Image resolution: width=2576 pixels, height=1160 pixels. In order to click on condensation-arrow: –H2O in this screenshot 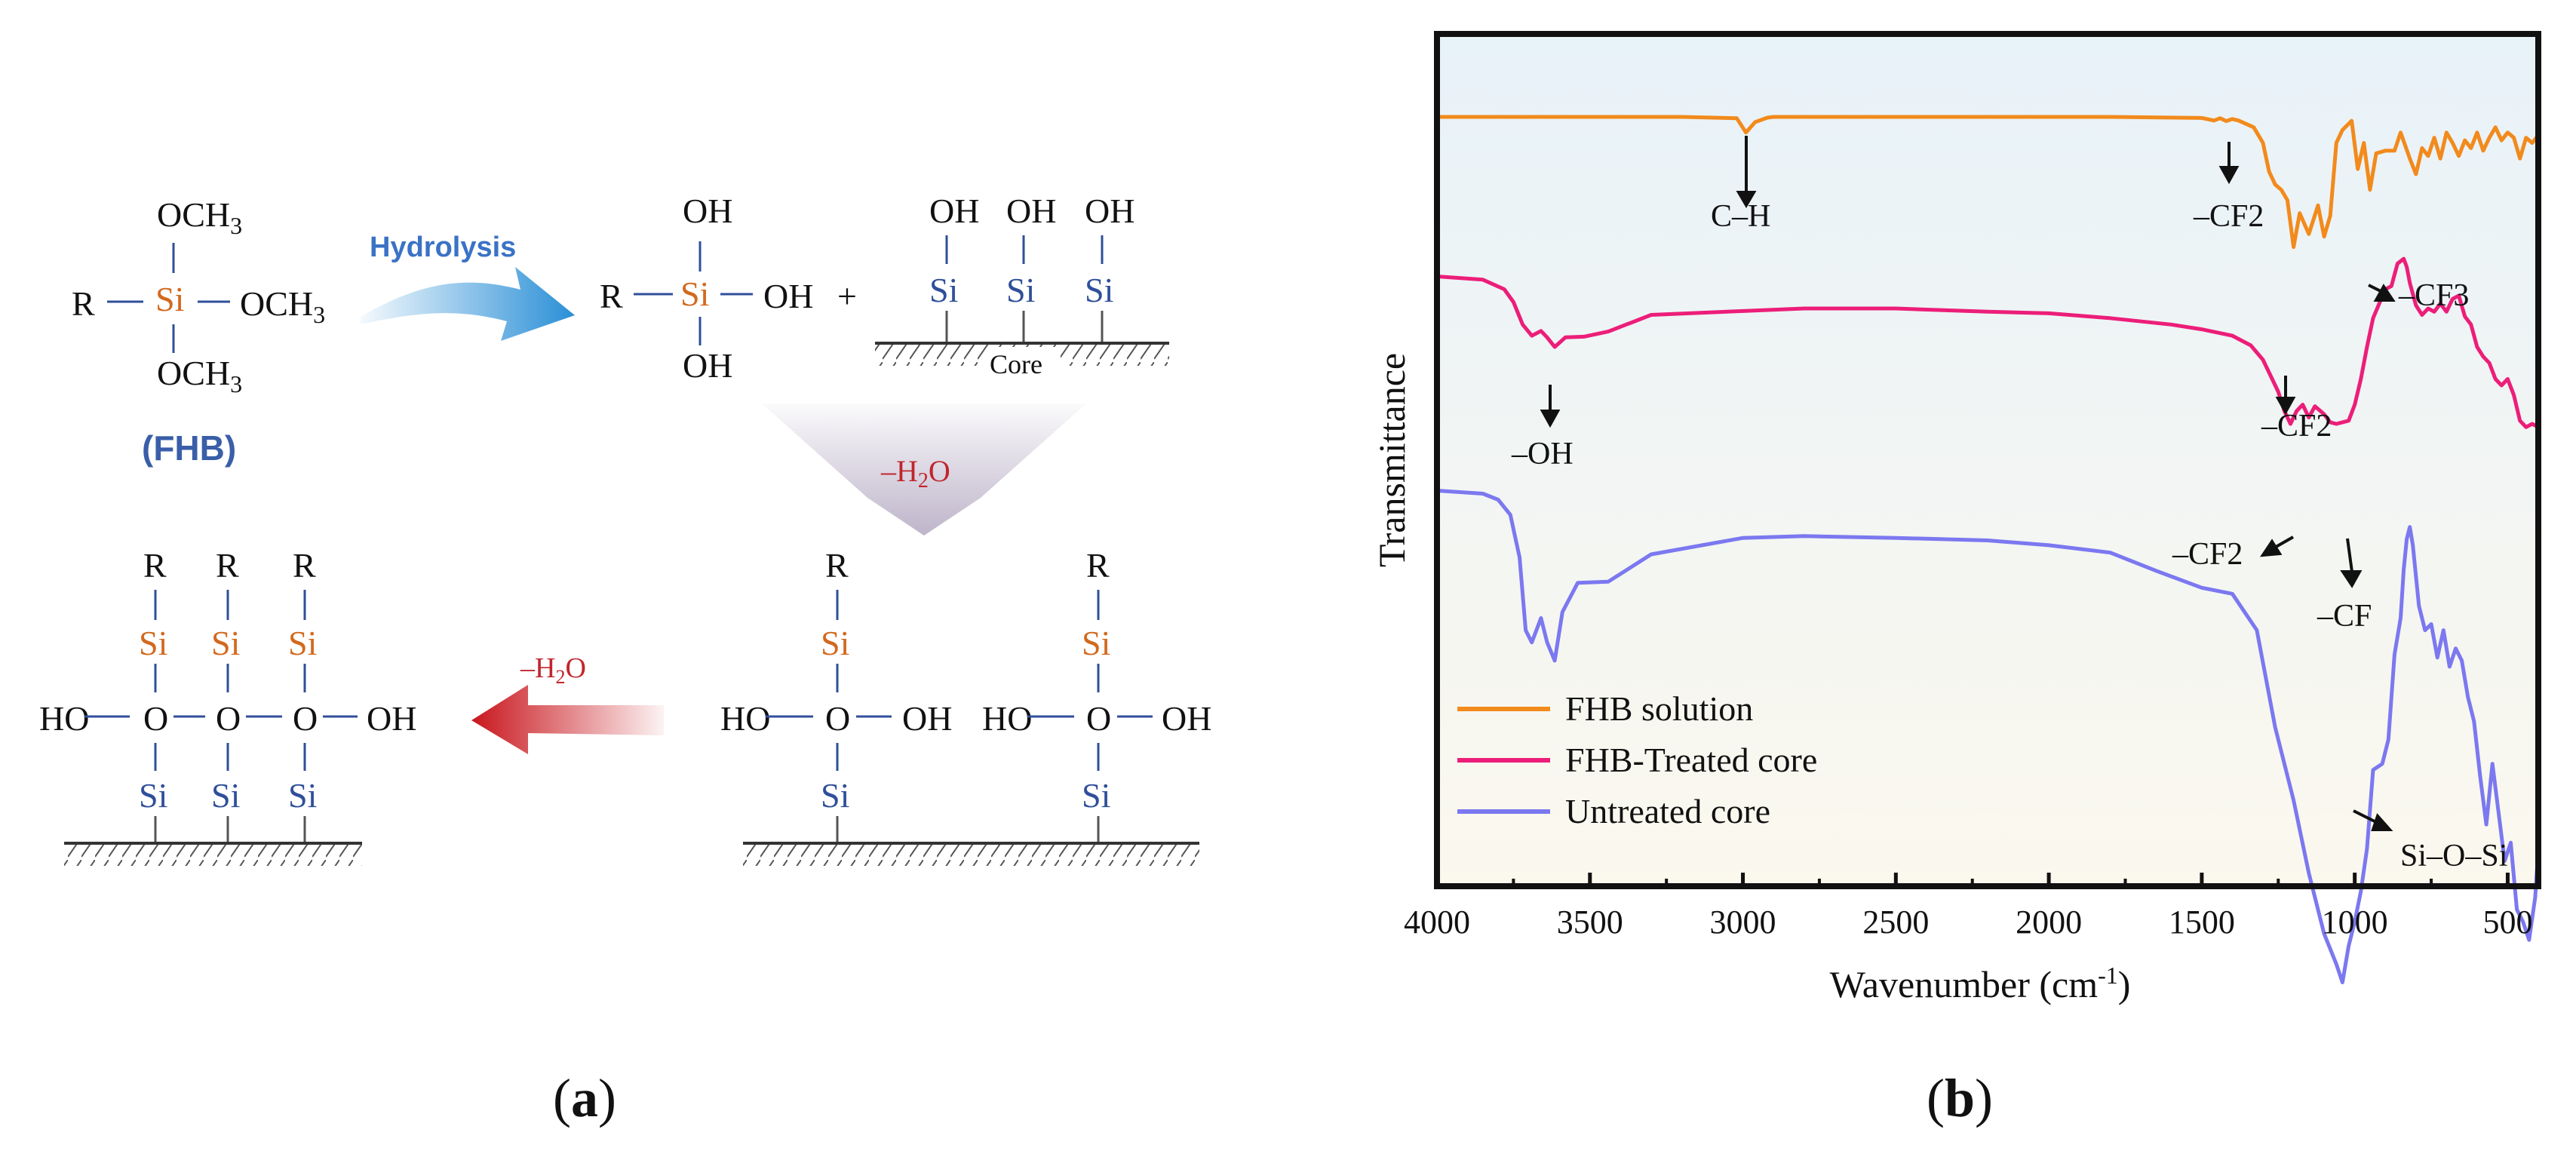, I will do `click(567, 703)`.